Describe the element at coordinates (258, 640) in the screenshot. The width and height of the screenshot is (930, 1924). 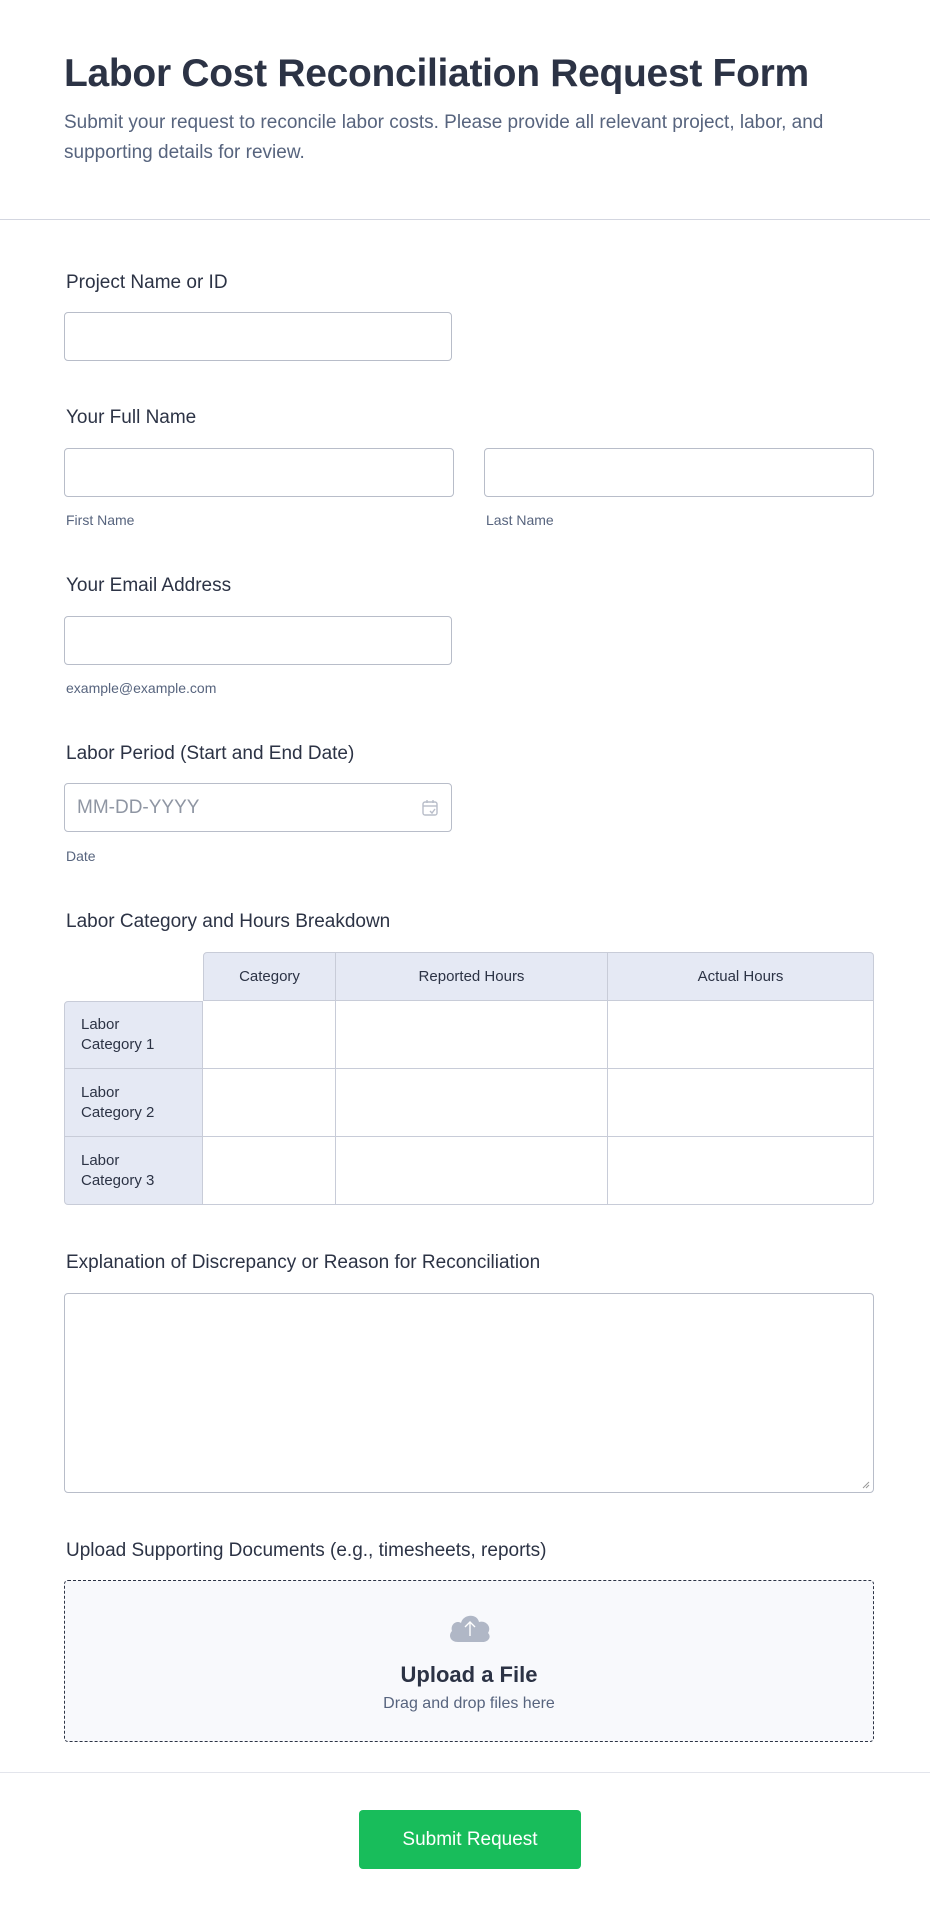
I see `email-input` at that location.